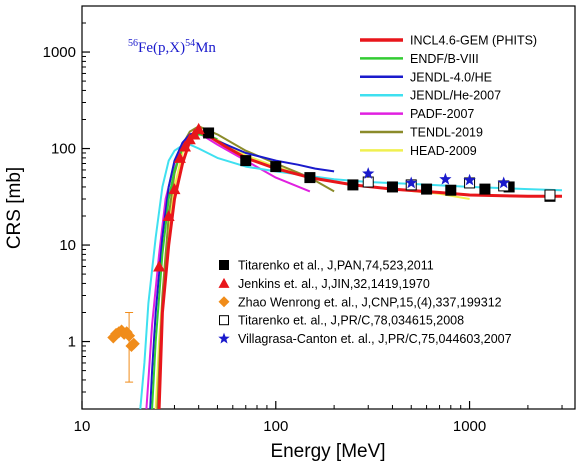 The image size is (582, 468). What do you see at coordinates (351, 321) in the screenshot?
I see `legend-label: Titarenko et. al., J,PR/C,78,034615,2008` at bounding box center [351, 321].